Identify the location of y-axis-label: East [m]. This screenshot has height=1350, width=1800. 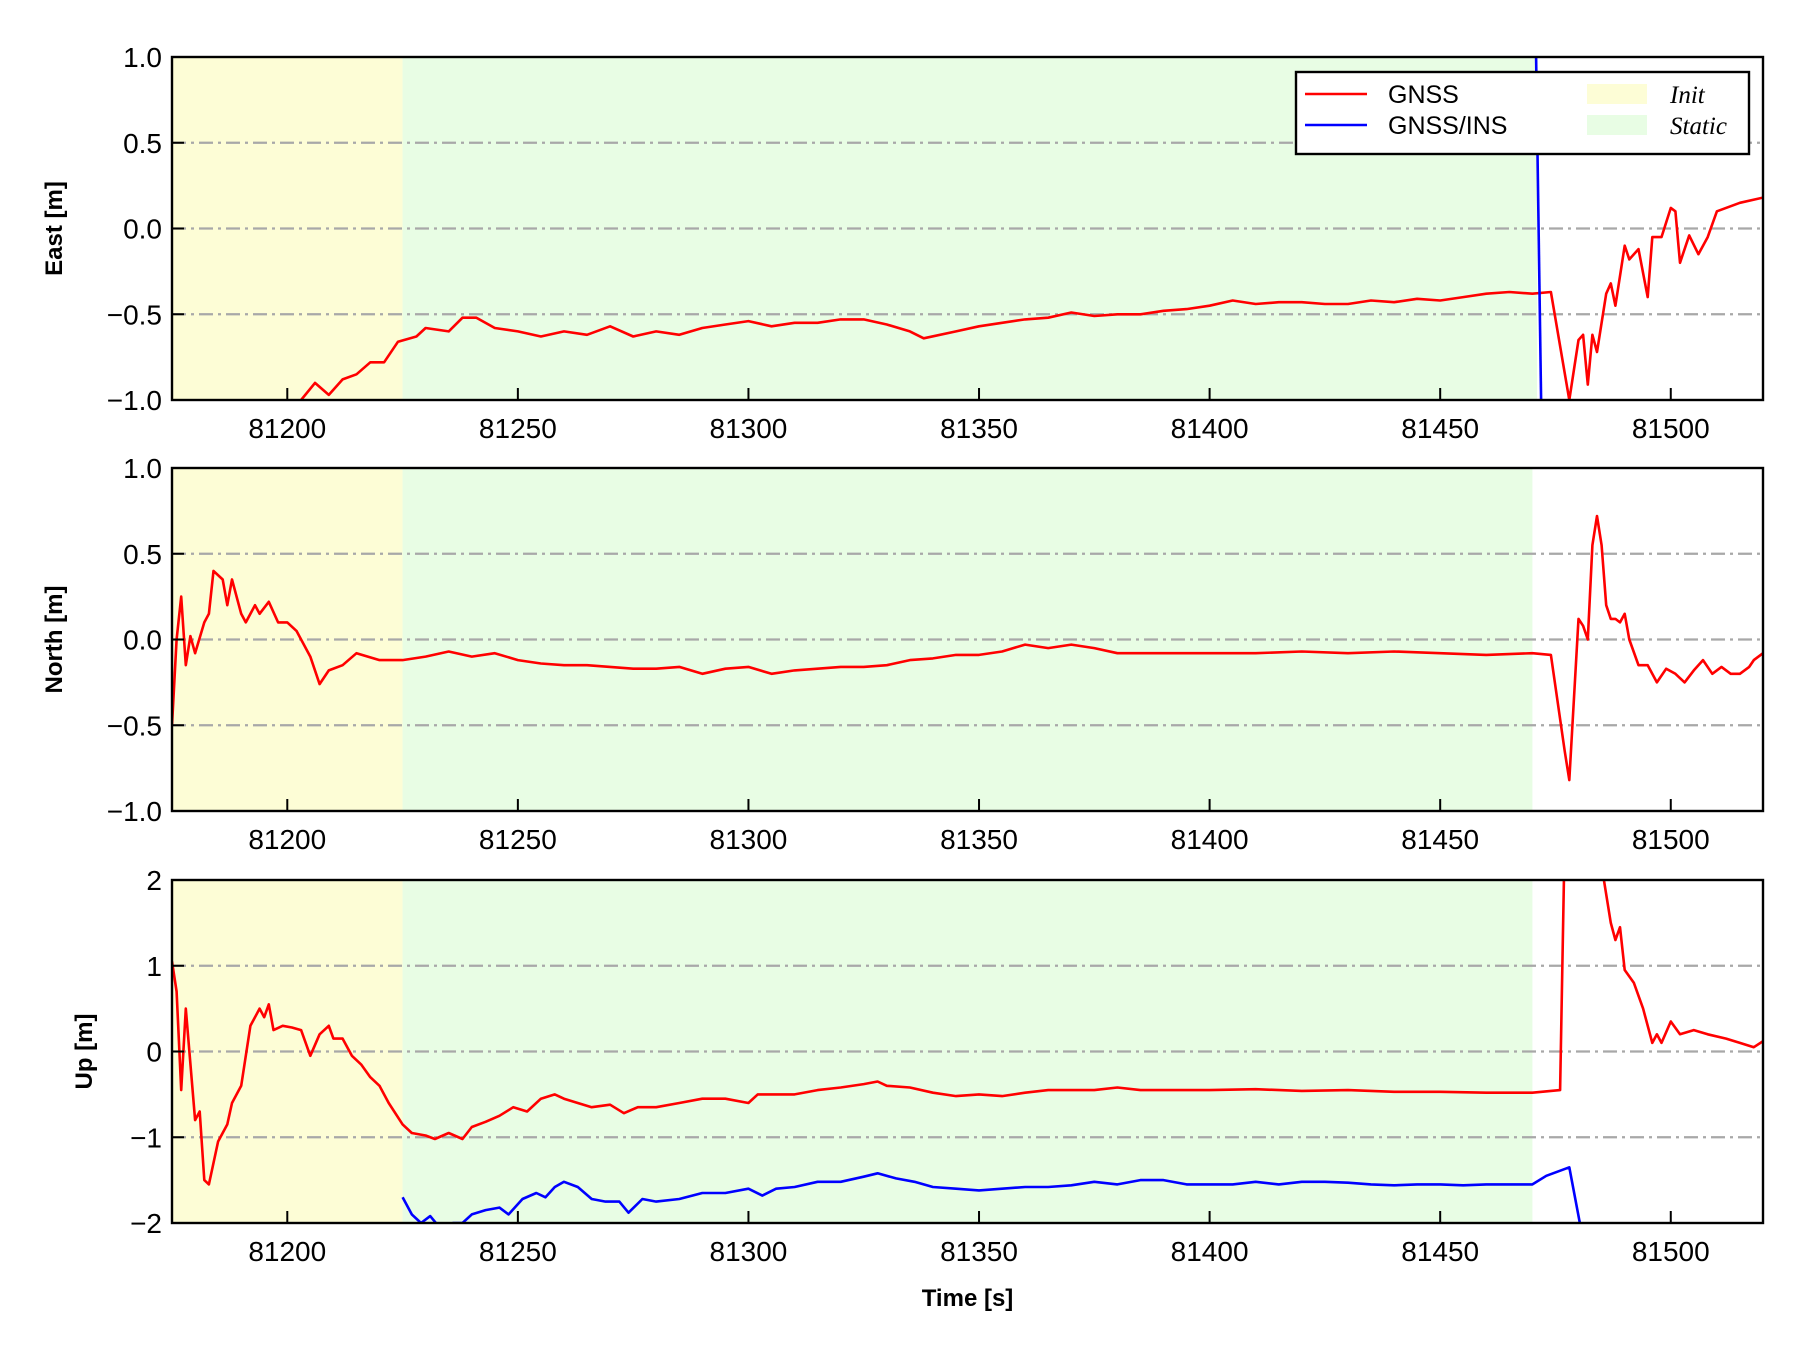
(54, 228).